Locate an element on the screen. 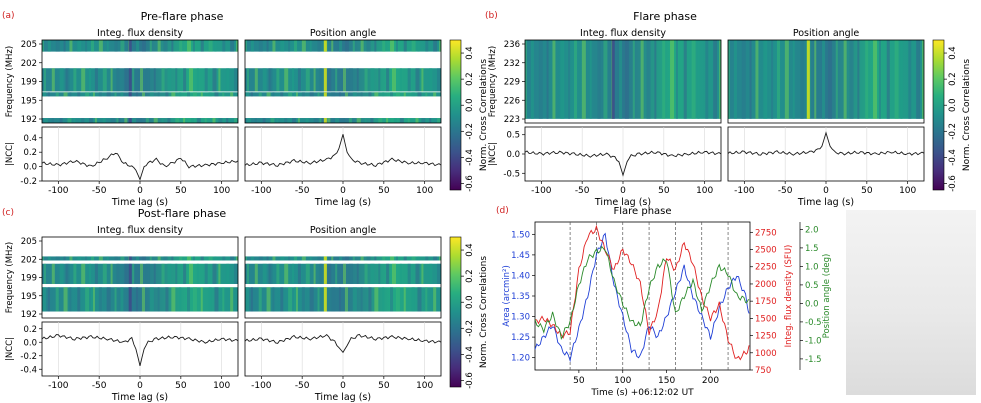 Image resolution: width=981 pixels, height=403 pixels. panel-c-ccf-flux-series-line is located at coordinates (140, 350).